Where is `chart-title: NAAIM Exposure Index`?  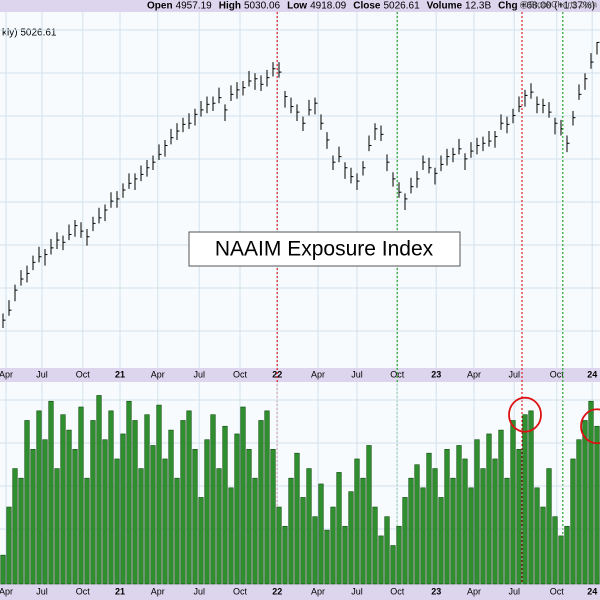 chart-title: NAAIM Exposure Index is located at coordinates (324, 249).